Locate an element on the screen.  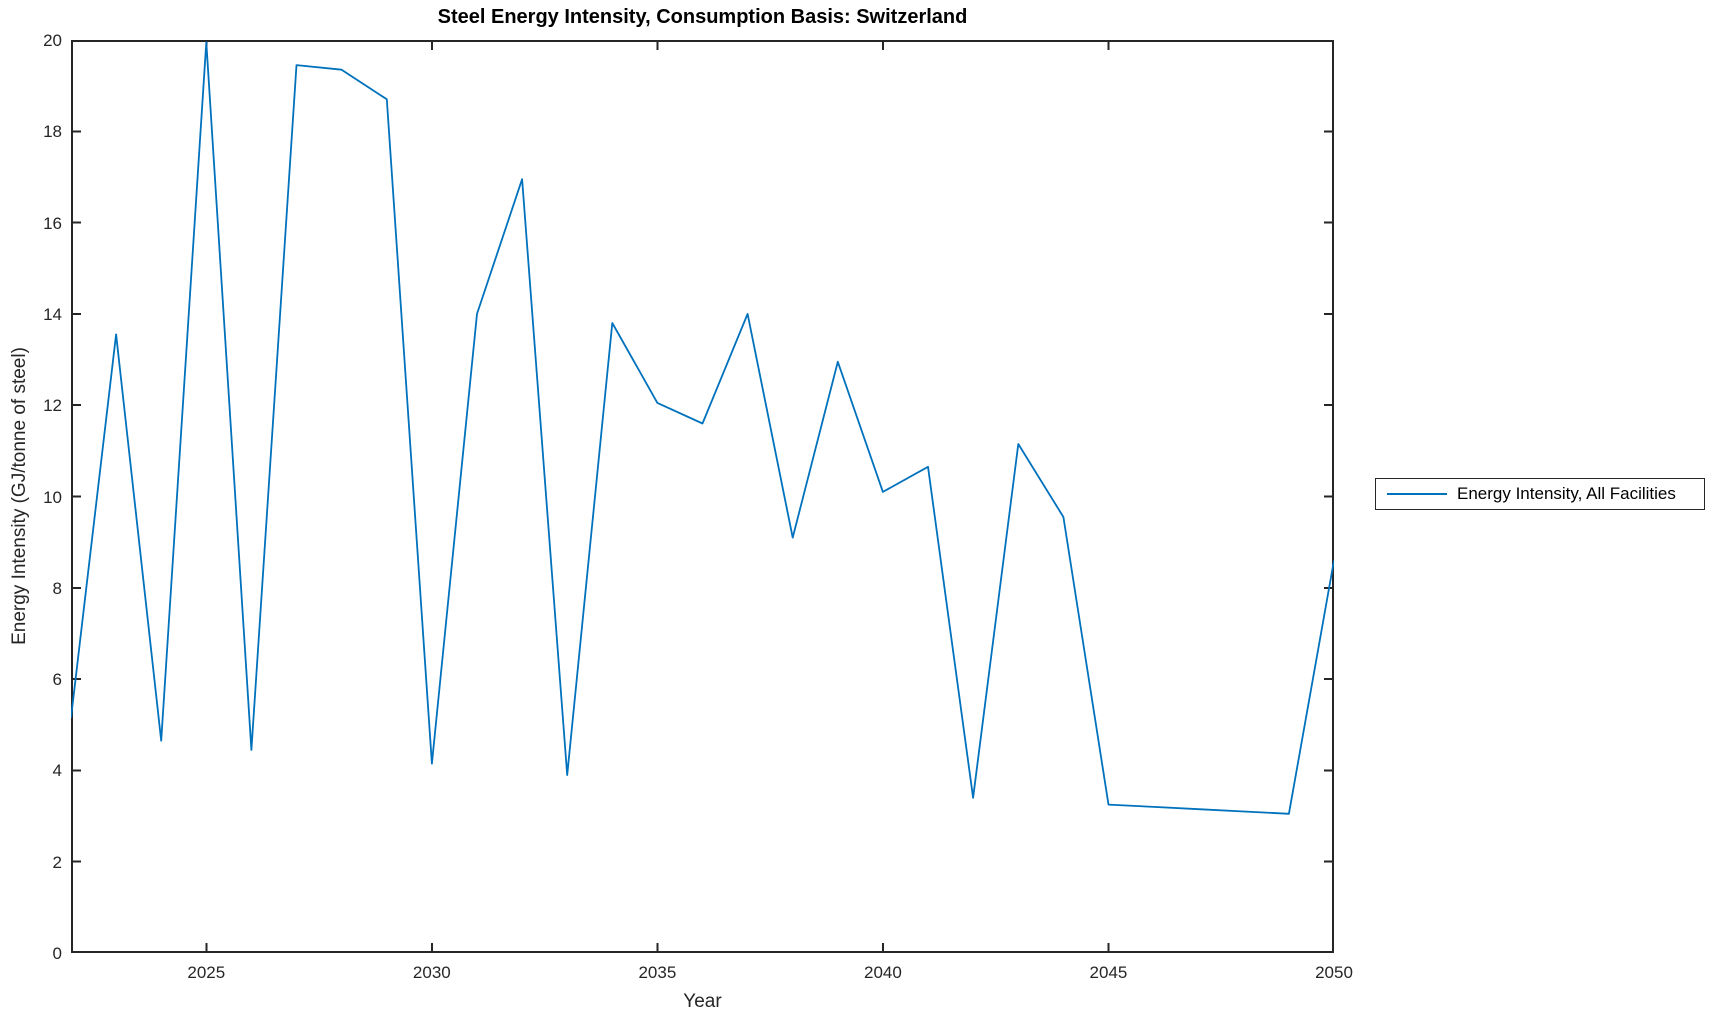
legend: Energy Intensity, All Facilities is located at coordinates (1540, 494).